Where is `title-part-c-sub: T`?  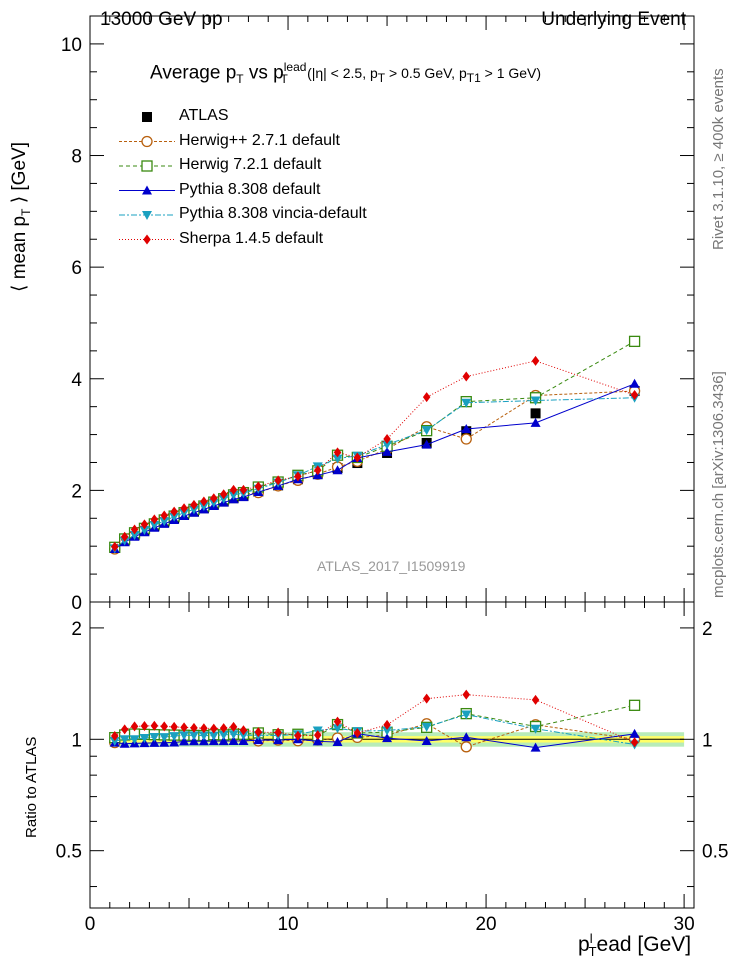 title-part-c-sub: T is located at coordinates (381, 78).